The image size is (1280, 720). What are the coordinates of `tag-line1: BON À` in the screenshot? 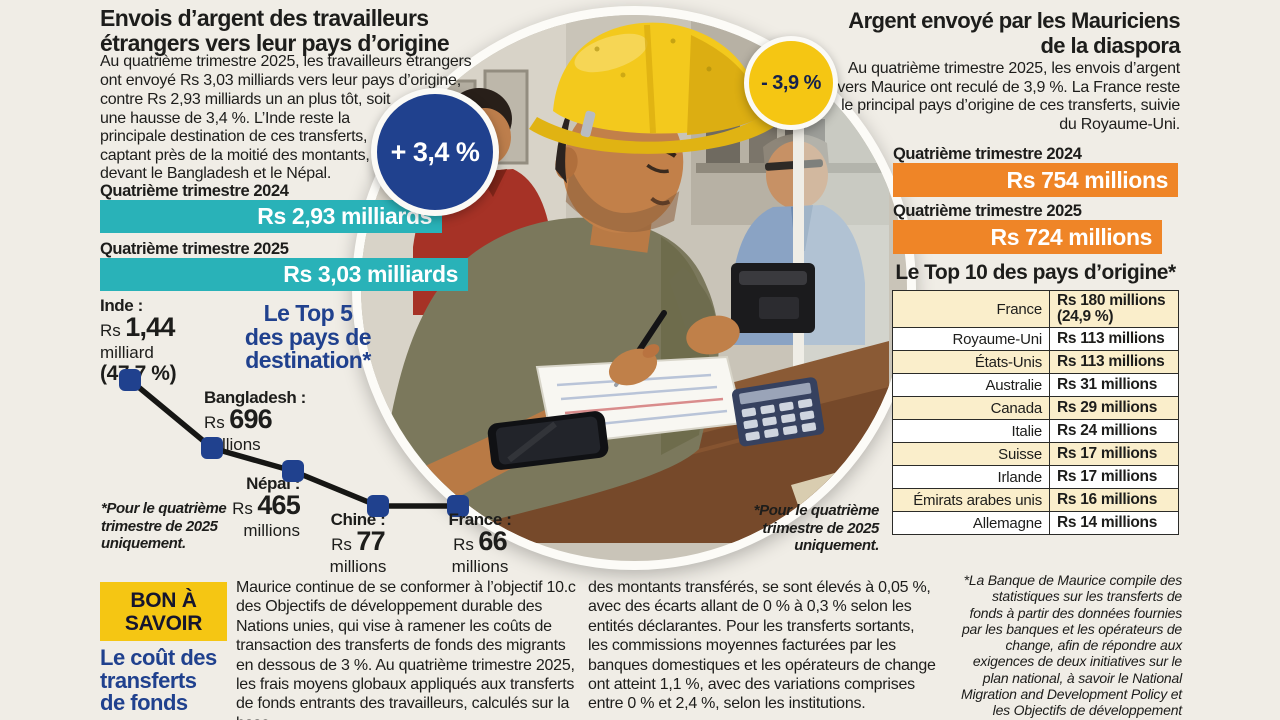 It's located at (163, 600).